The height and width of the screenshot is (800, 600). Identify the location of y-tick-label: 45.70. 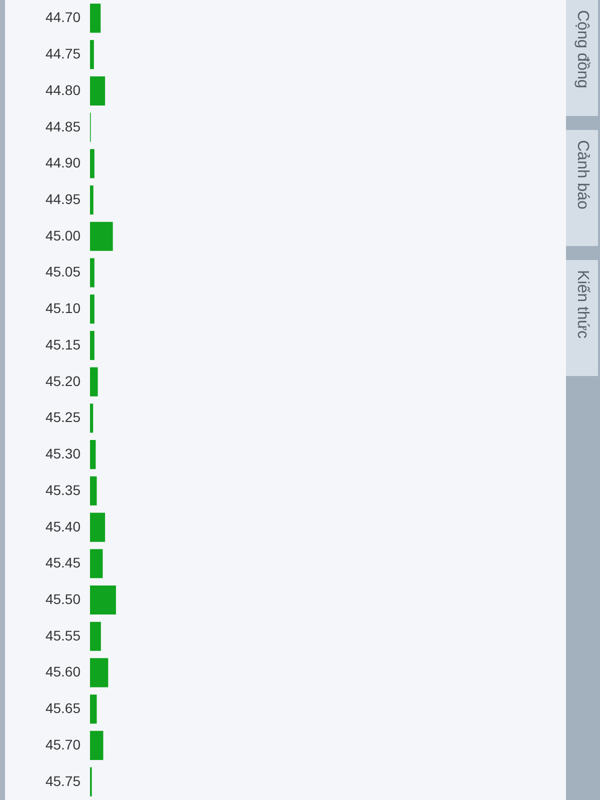
(63, 744).